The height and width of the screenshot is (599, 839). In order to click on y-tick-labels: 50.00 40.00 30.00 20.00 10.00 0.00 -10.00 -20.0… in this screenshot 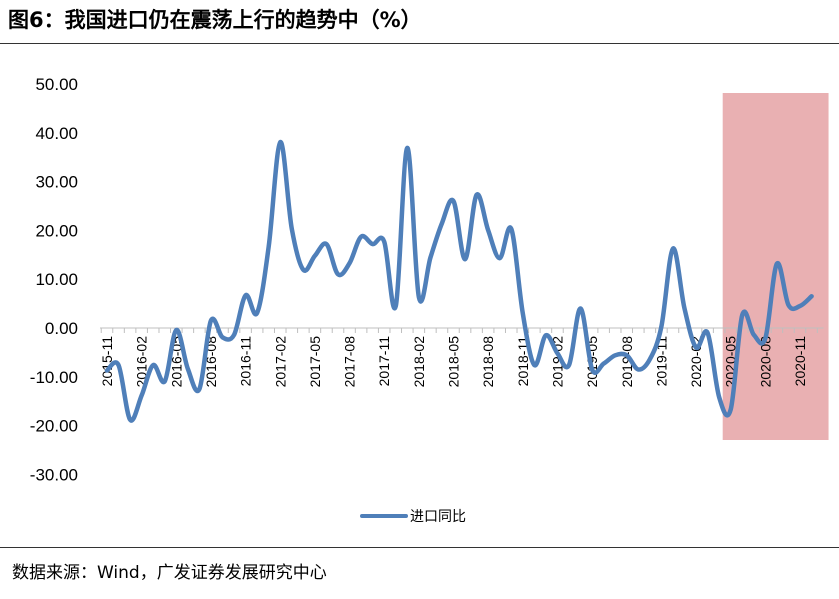, I will do `click(54, 279)`.